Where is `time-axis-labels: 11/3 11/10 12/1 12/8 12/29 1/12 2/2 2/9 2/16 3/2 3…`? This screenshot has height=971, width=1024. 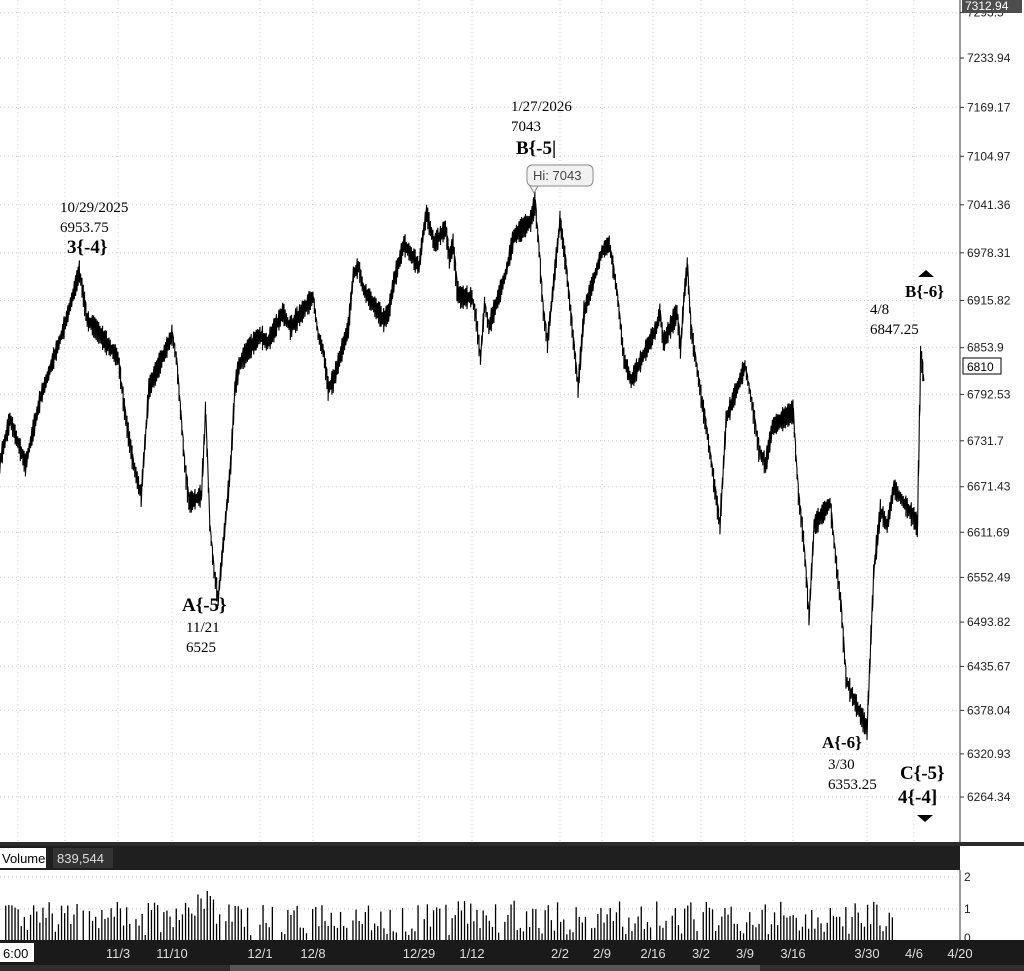 time-axis-labels: 11/3 11/10 12/1 12/8 12/29 1/12 2/2 2/9 2/16 3/2 3… is located at coordinates (539, 953).